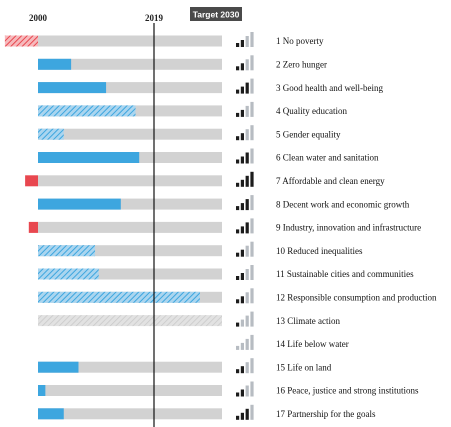 This screenshot has height=427, width=451. Describe the element at coordinates (330, 181) in the screenshot. I see `goal-7-label: 7 Affordable and clean energy` at that location.